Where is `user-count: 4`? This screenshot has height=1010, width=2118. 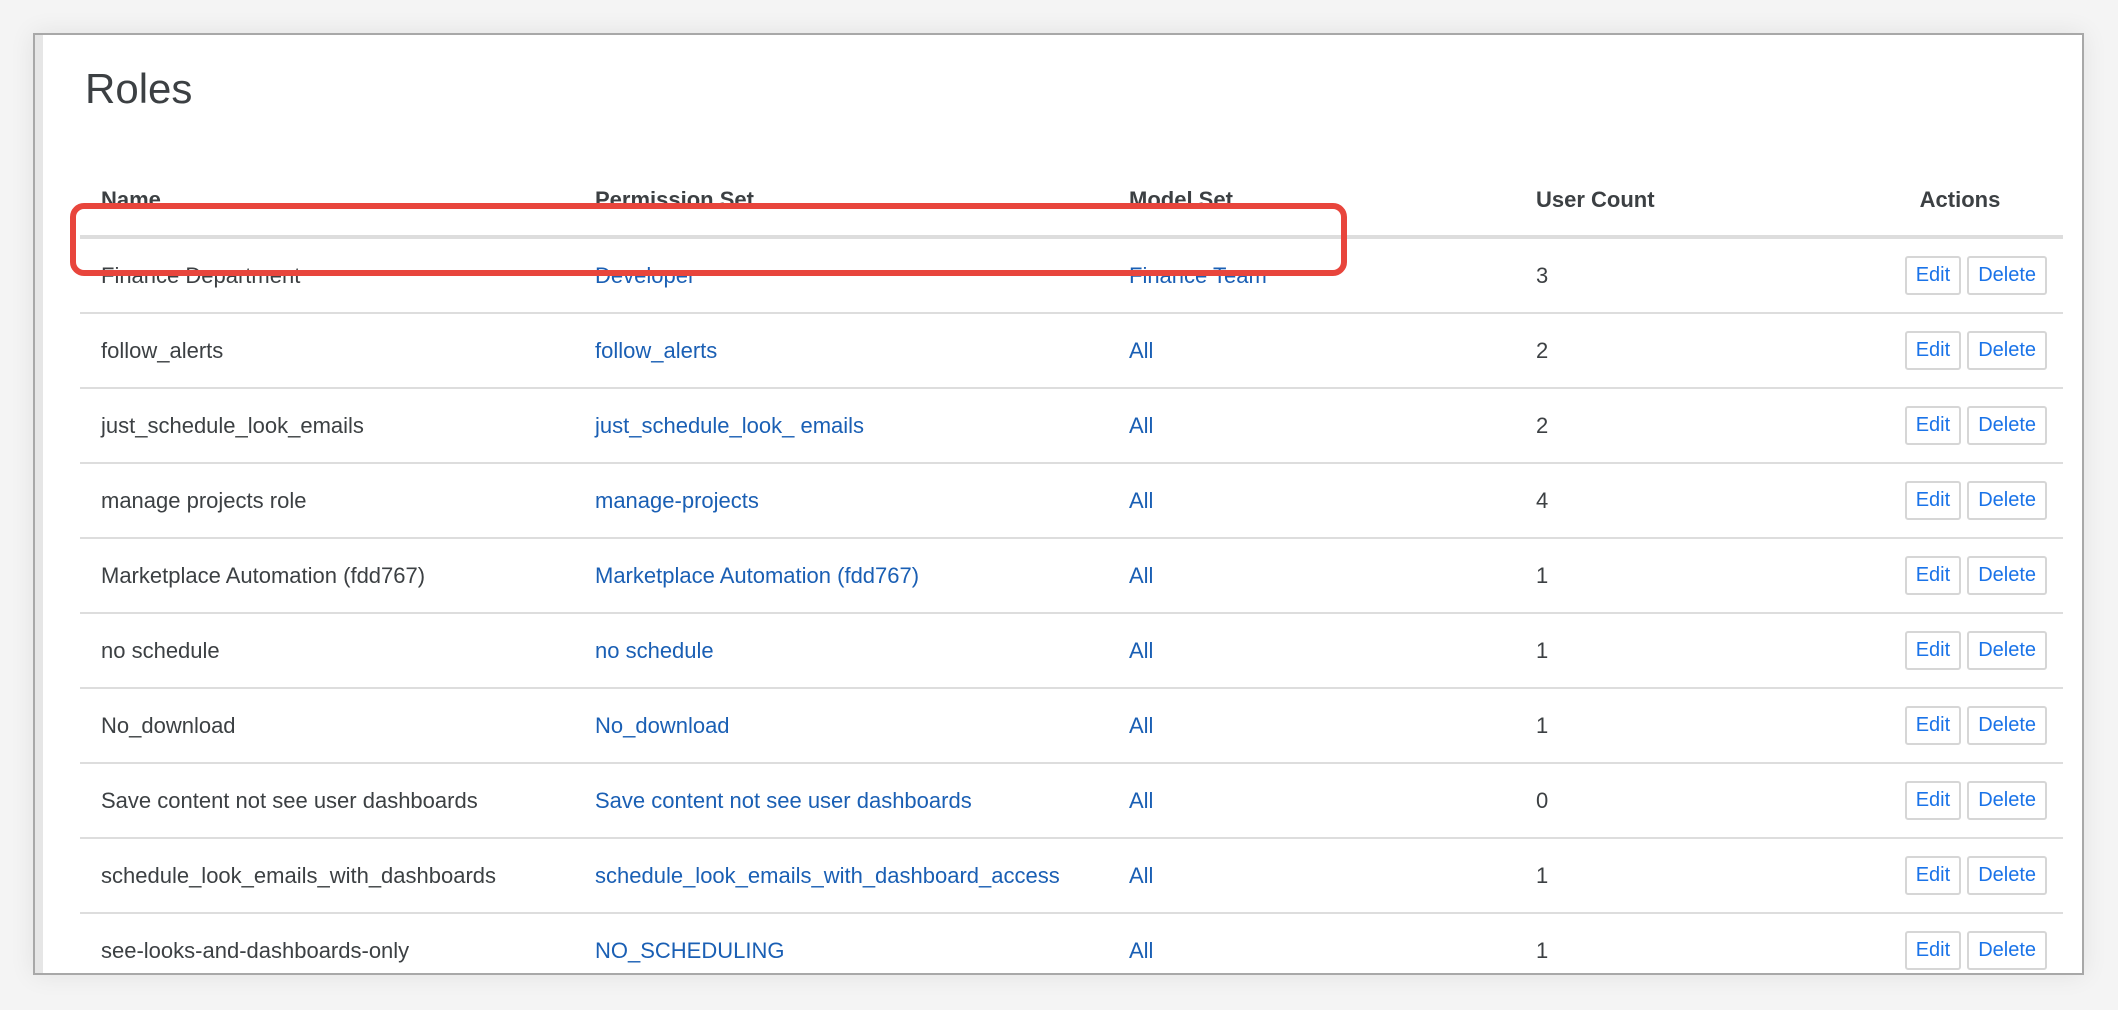 user-count: 4 is located at coordinates (1675, 501).